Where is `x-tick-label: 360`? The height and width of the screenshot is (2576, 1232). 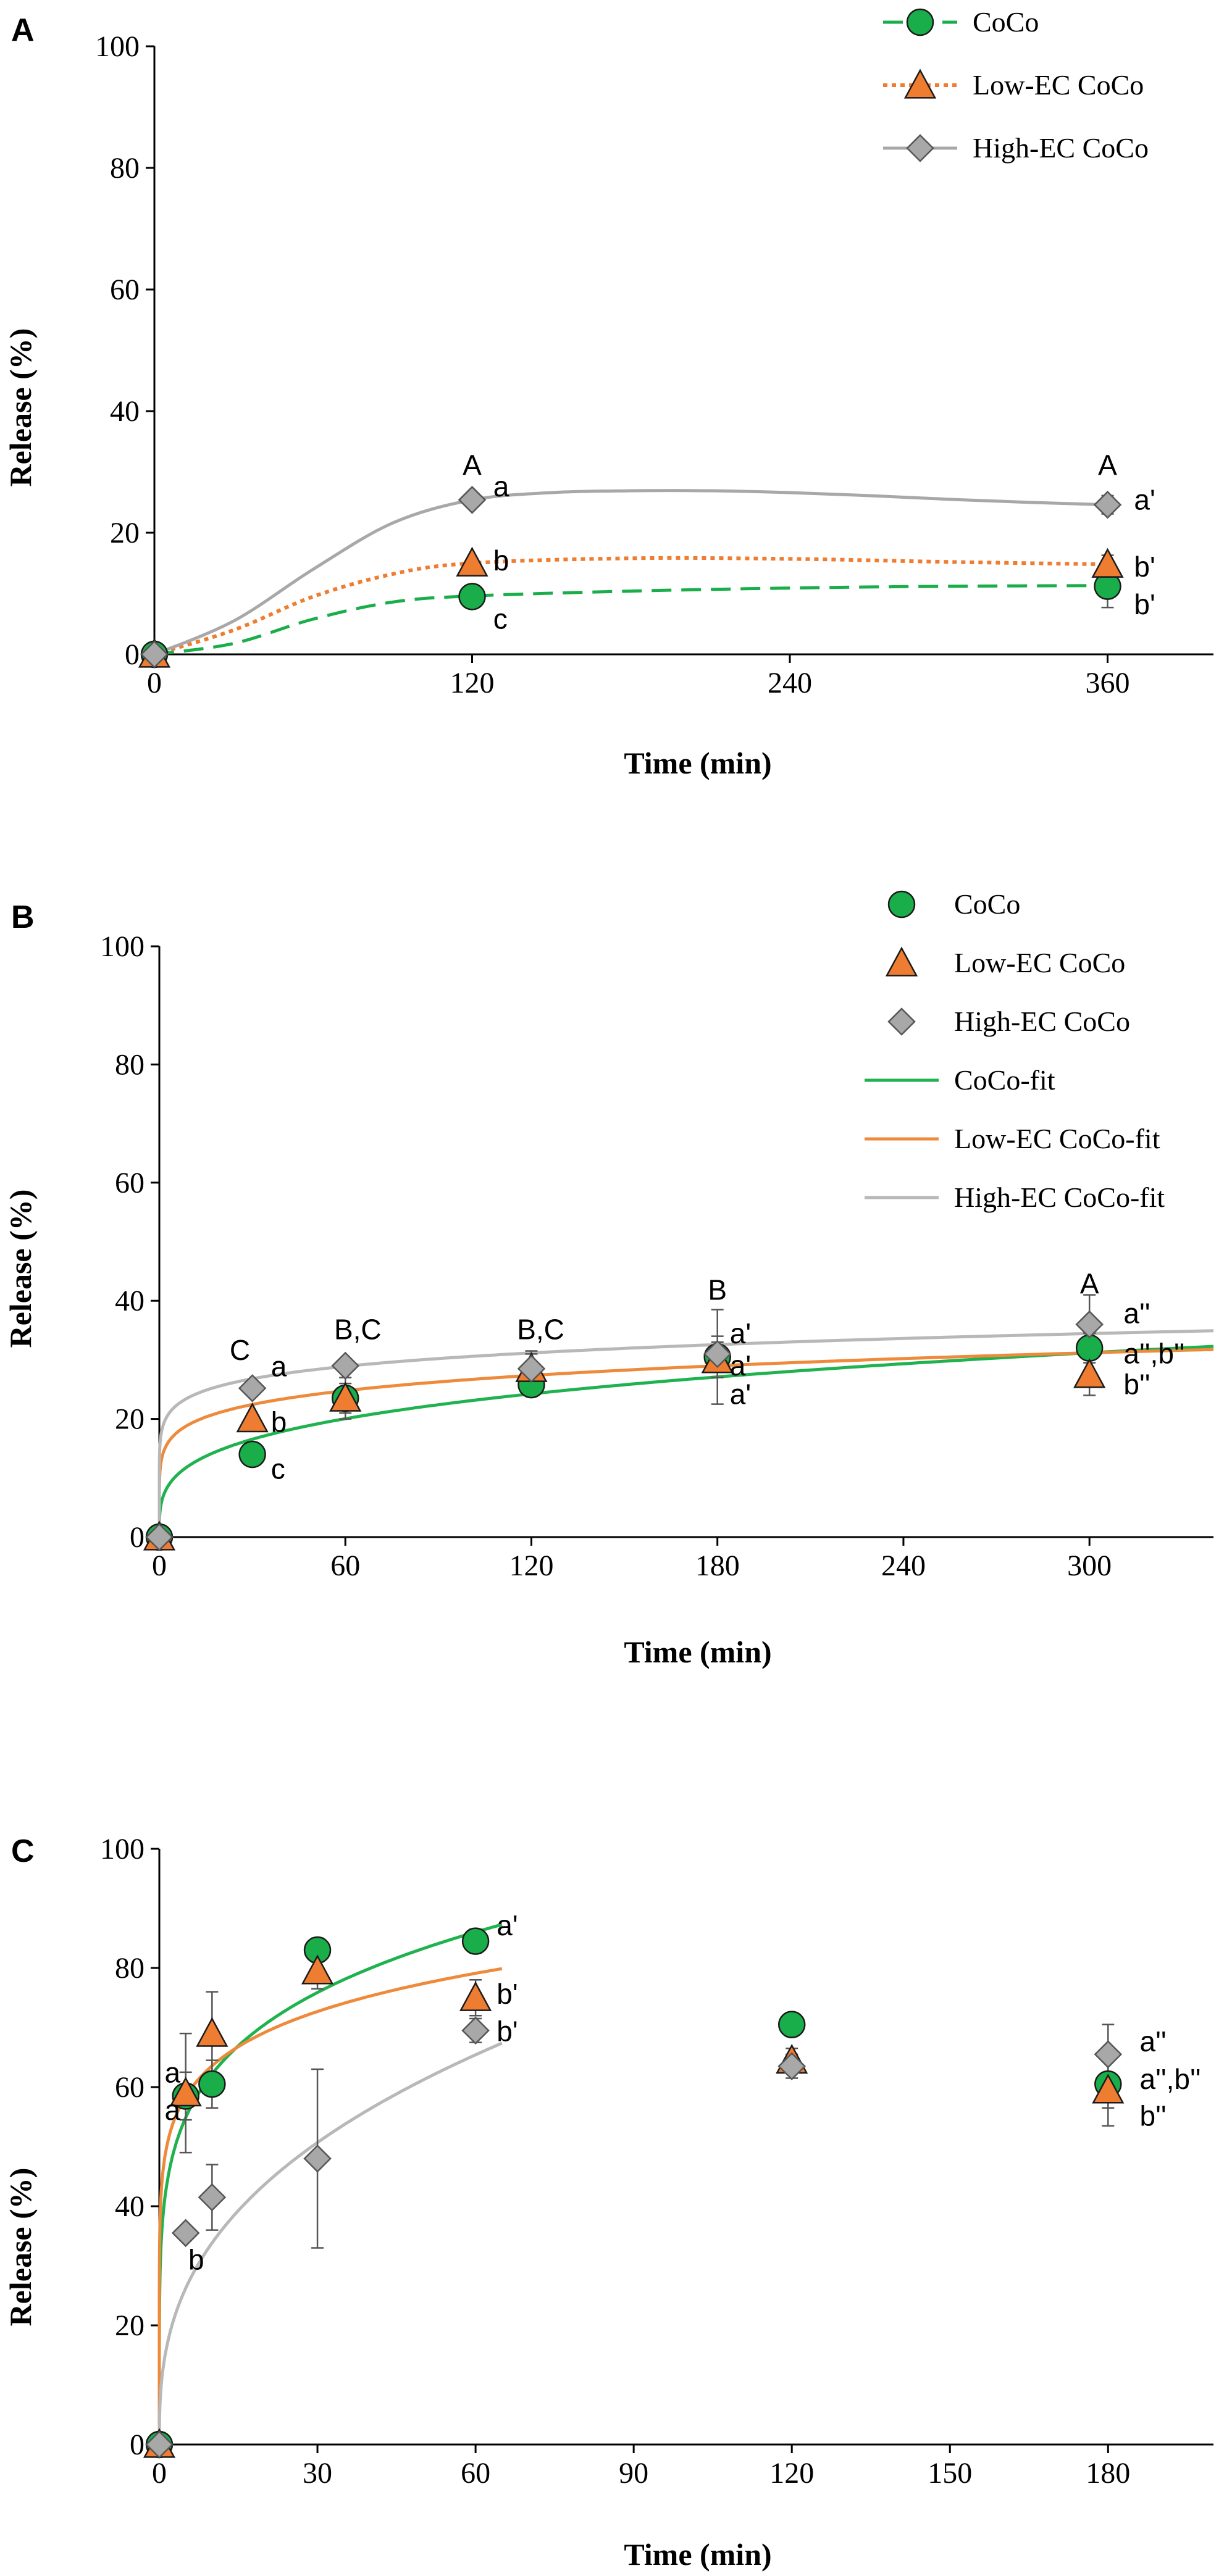
x-tick-label: 360 is located at coordinates (1108, 683).